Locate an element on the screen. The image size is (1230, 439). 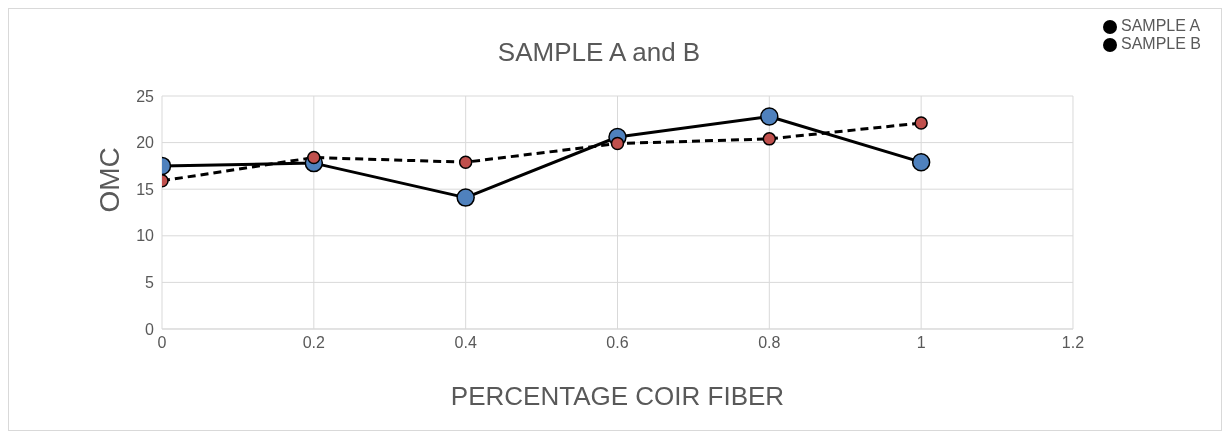
y-tick-label: 25 is located at coordinates (145, 96).